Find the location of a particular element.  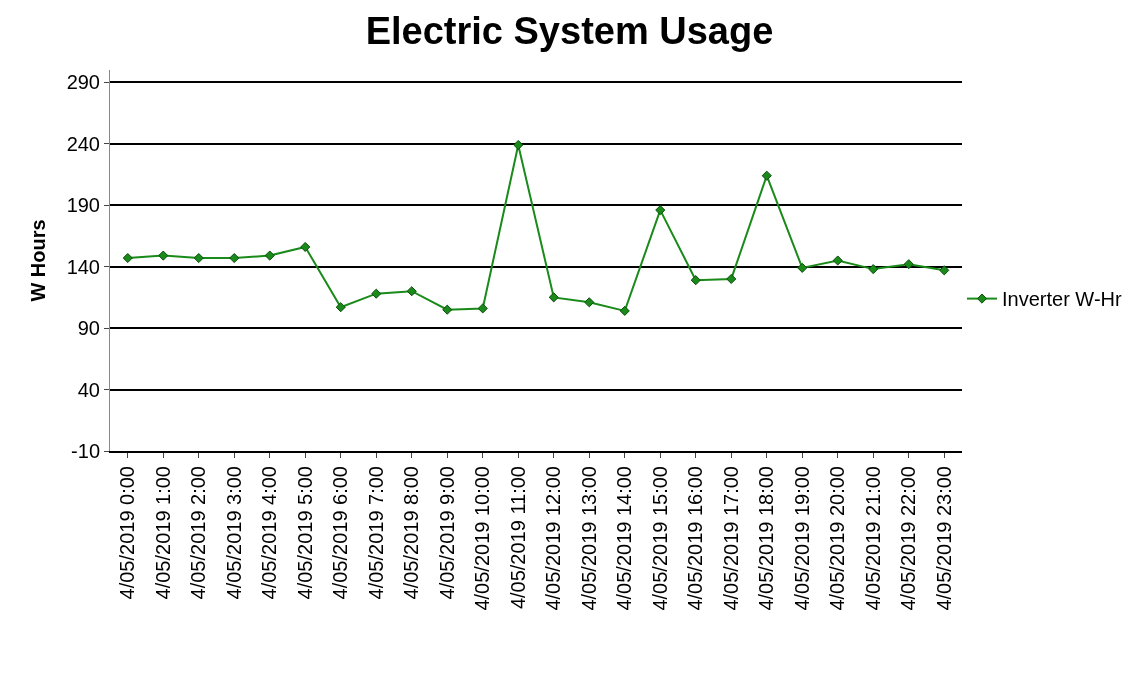

x-tick-label: 4/05/2019 23:00 is located at coordinates (943, 538).